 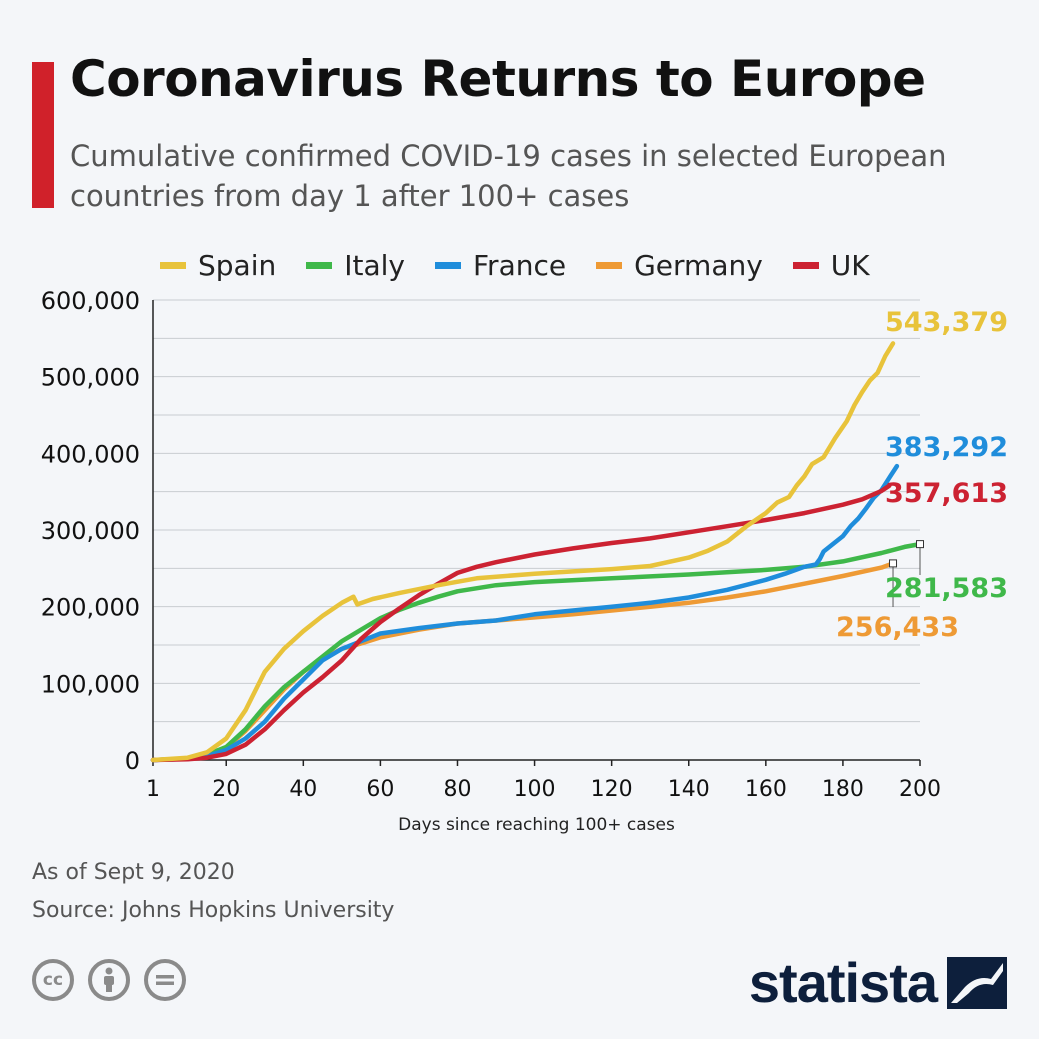 What do you see at coordinates (946, 322) in the screenshot?
I see `end-label-spain: 543,379` at bounding box center [946, 322].